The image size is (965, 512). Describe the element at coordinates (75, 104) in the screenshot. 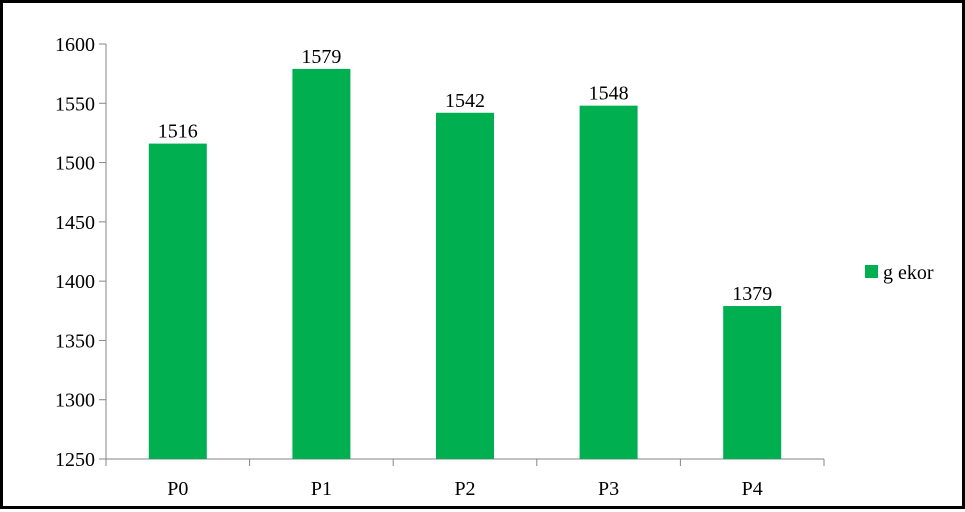

I see `y-tick-label: 1550` at that location.